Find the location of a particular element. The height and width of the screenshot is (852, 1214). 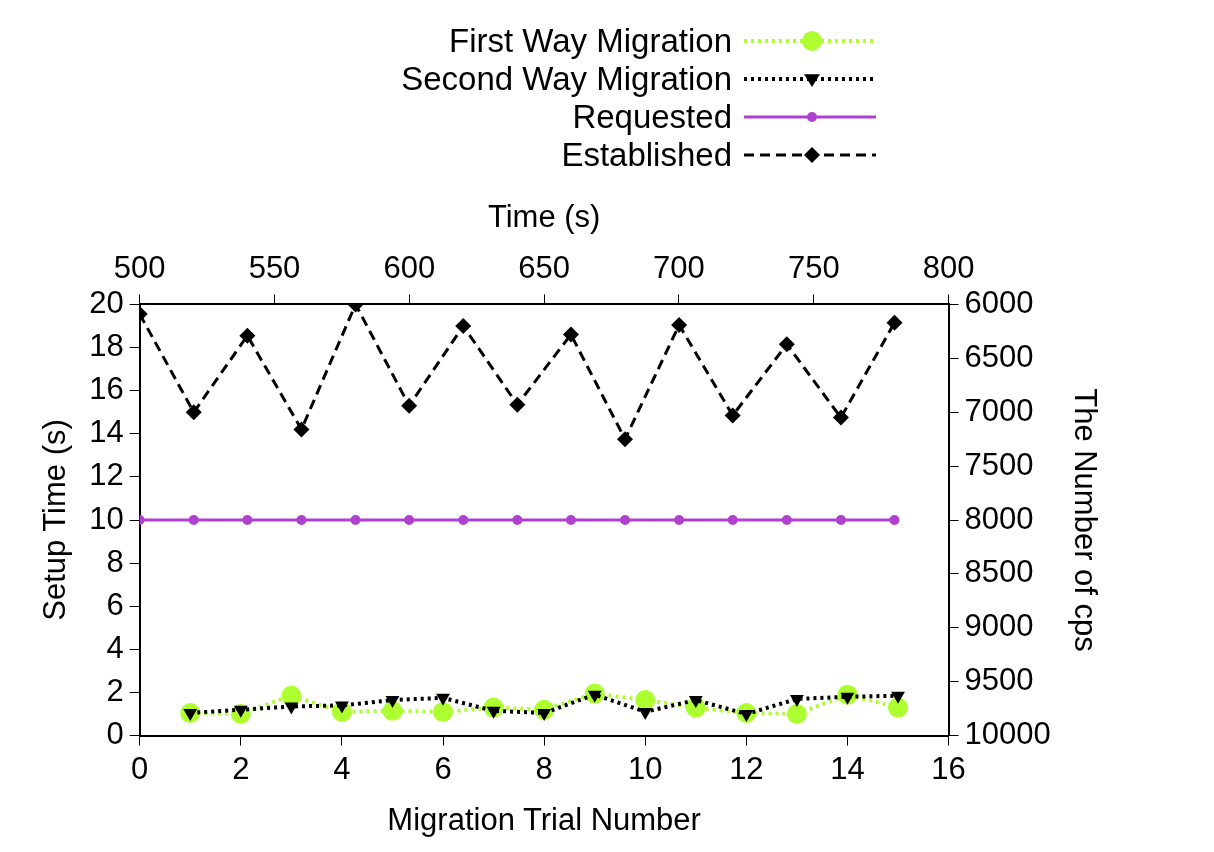

y2-tick-label: 8500 is located at coordinates (999, 572).